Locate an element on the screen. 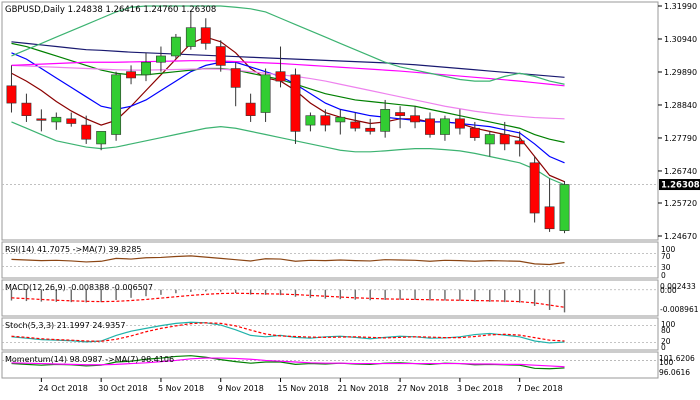 This screenshot has height=400, width=700. price-tick-label: 1.24670 is located at coordinates (680, 236).